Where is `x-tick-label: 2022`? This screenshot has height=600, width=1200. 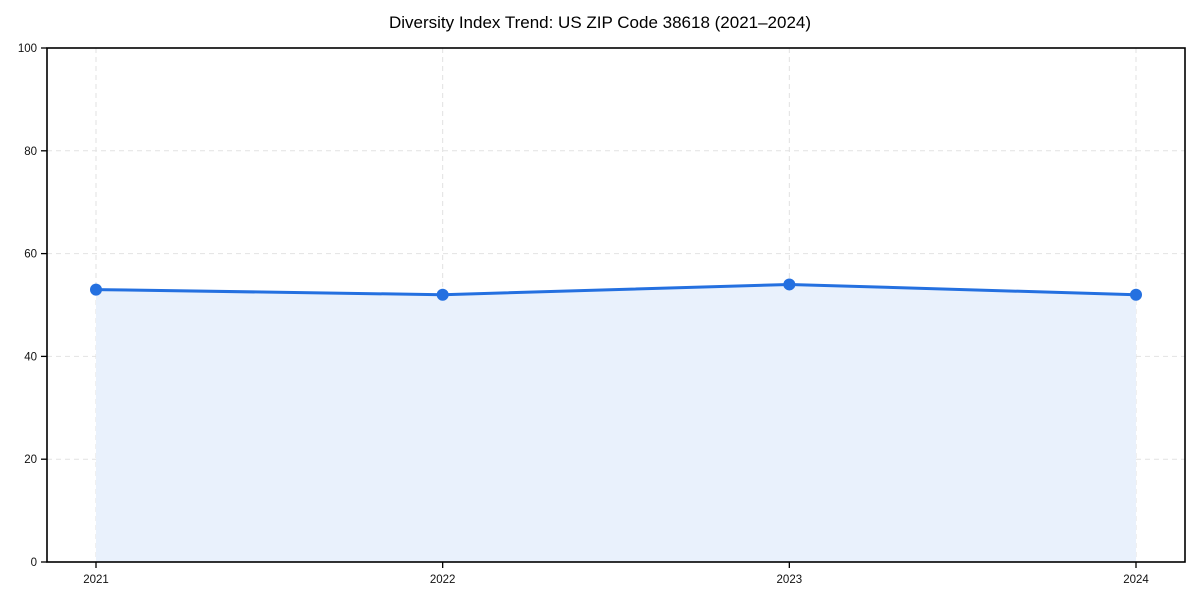 x-tick-label: 2022 is located at coordinates (443, 580).